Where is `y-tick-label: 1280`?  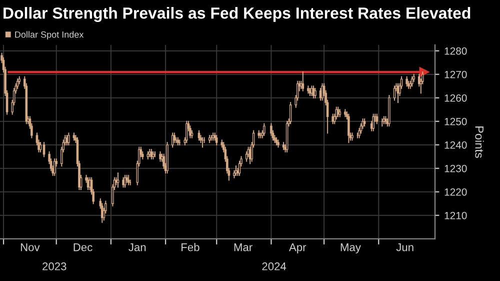 y-tick-label: 1280 is located at coordinates (455, 51).